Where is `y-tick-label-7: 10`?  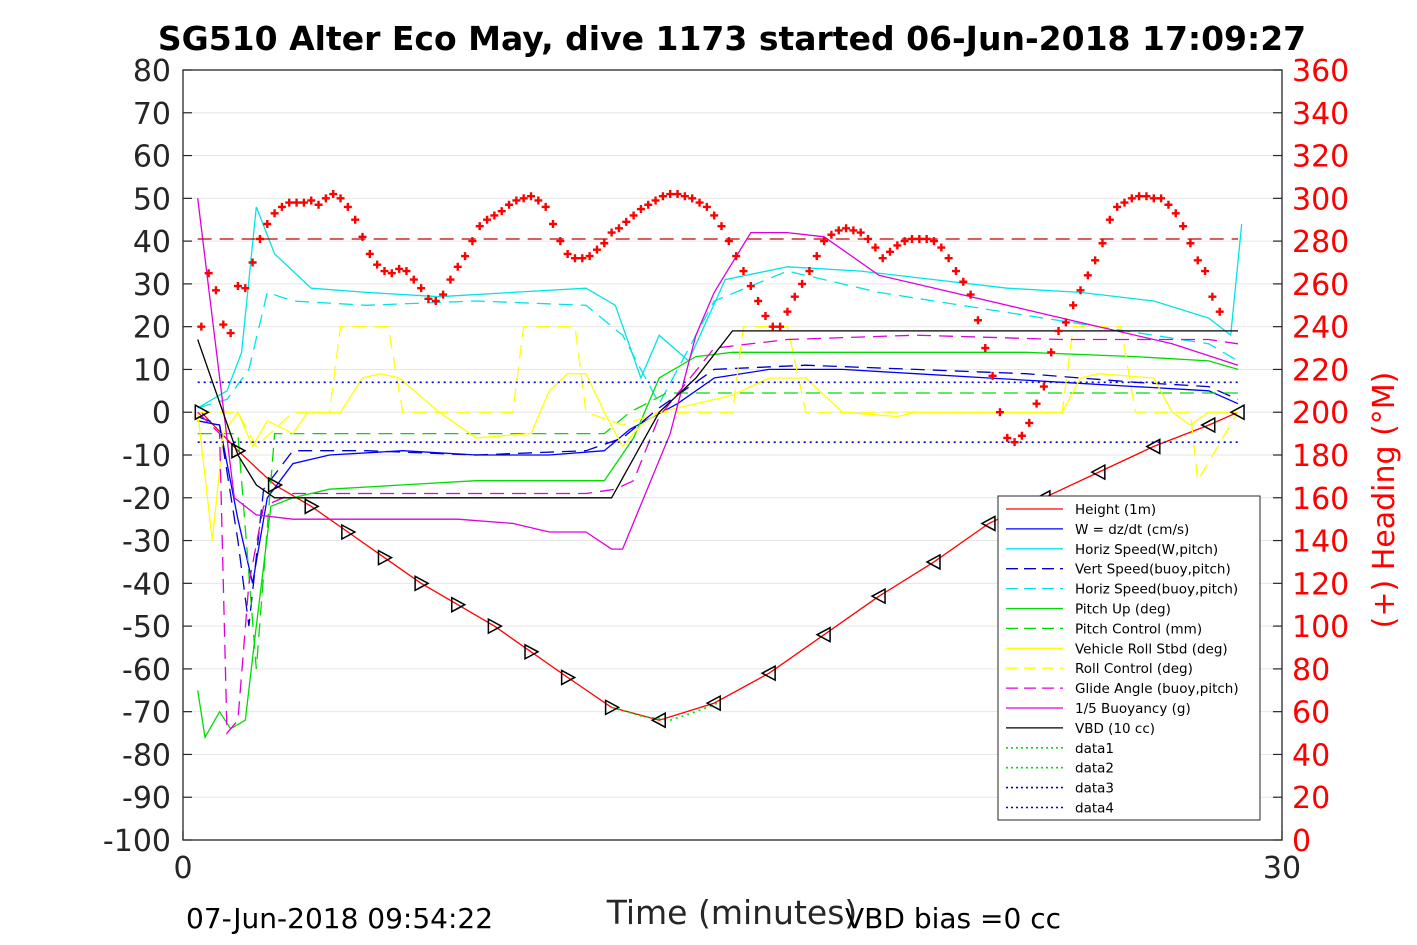 y-tick-label-7: 10 is located at coordinates (152, 370).